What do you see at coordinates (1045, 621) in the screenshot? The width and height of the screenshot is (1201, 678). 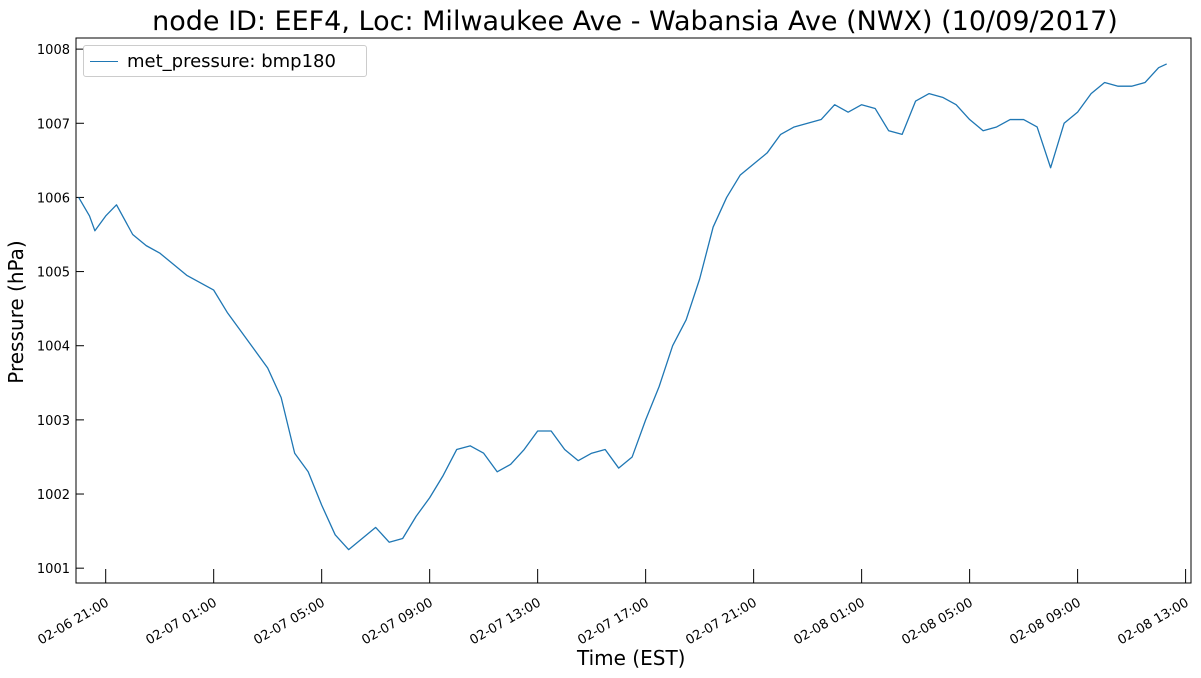 I see `x-tick-label: 02-08 09:00` at bounding box center [1045, 621].